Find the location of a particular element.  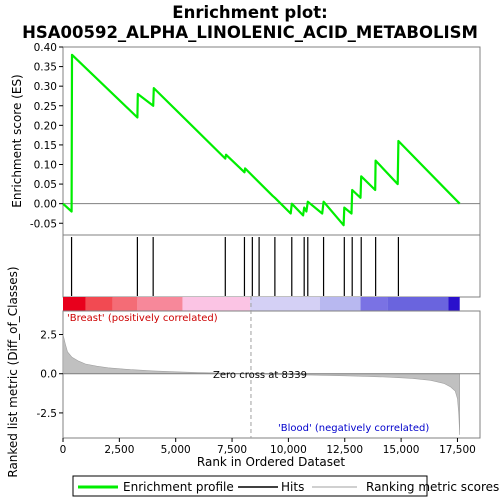

xtick-label: 7,500 is located at coordinates (232, 450).